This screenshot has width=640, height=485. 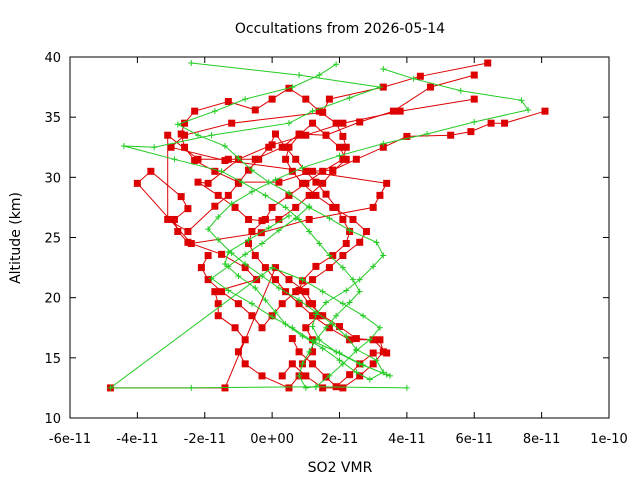 I want to click on y-axis-label: Altitude (km), so click(x=16, y=238).